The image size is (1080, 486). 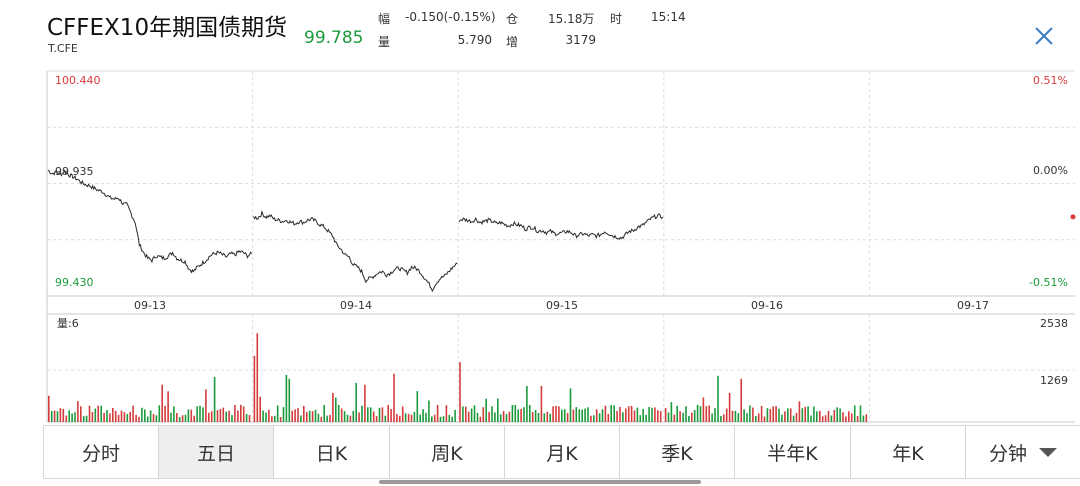 What do you see at coordinates (571, 19) in the screenshot?
I see `open-interest-value: 15.18万` at bounding box center [571, 19].